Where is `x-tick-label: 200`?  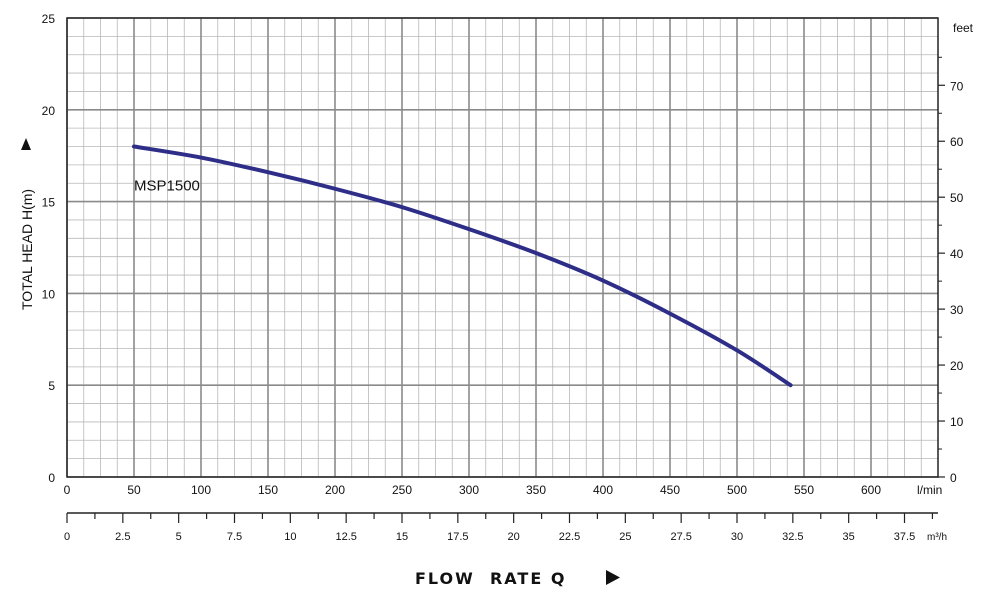 x-tick-label: 200 is located at coordinates (335, 490).